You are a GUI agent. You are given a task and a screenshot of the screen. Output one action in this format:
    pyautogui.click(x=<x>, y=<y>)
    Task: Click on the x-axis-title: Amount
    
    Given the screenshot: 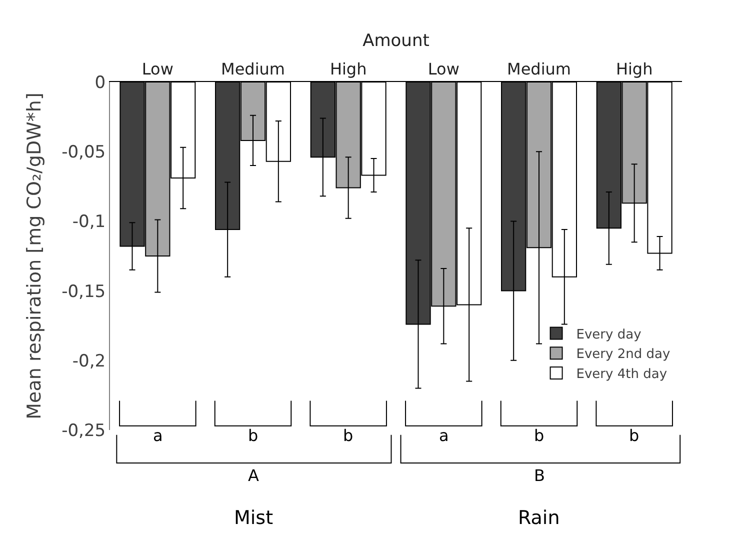 What is the action you would take?
    pyautogui.click(x=396, y=41)
    